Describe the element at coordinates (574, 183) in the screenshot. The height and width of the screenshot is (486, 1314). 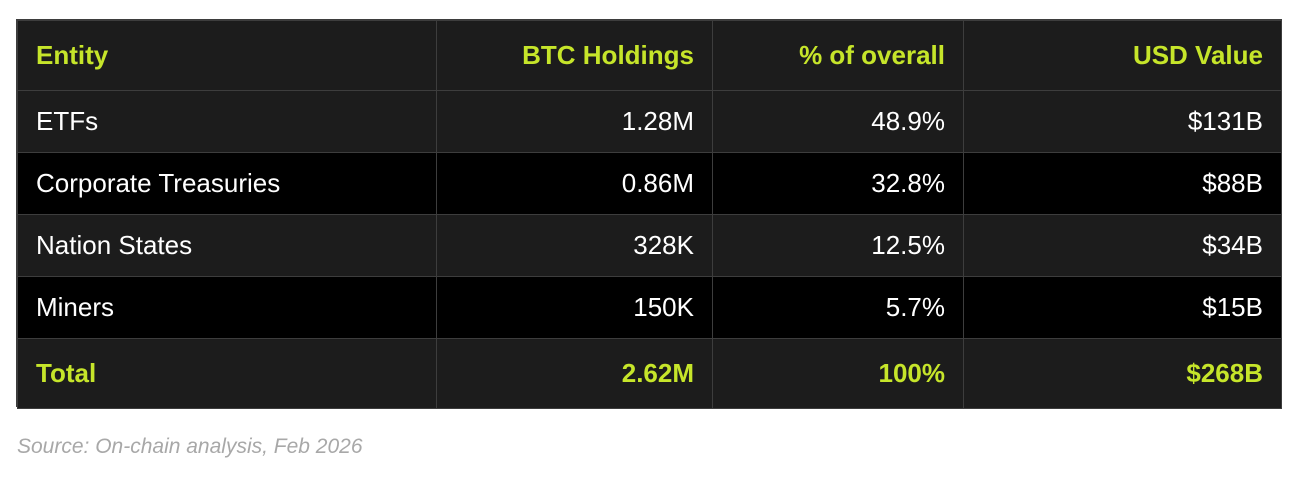
I see `cell-btc-holdings: 0.86M` at that location.